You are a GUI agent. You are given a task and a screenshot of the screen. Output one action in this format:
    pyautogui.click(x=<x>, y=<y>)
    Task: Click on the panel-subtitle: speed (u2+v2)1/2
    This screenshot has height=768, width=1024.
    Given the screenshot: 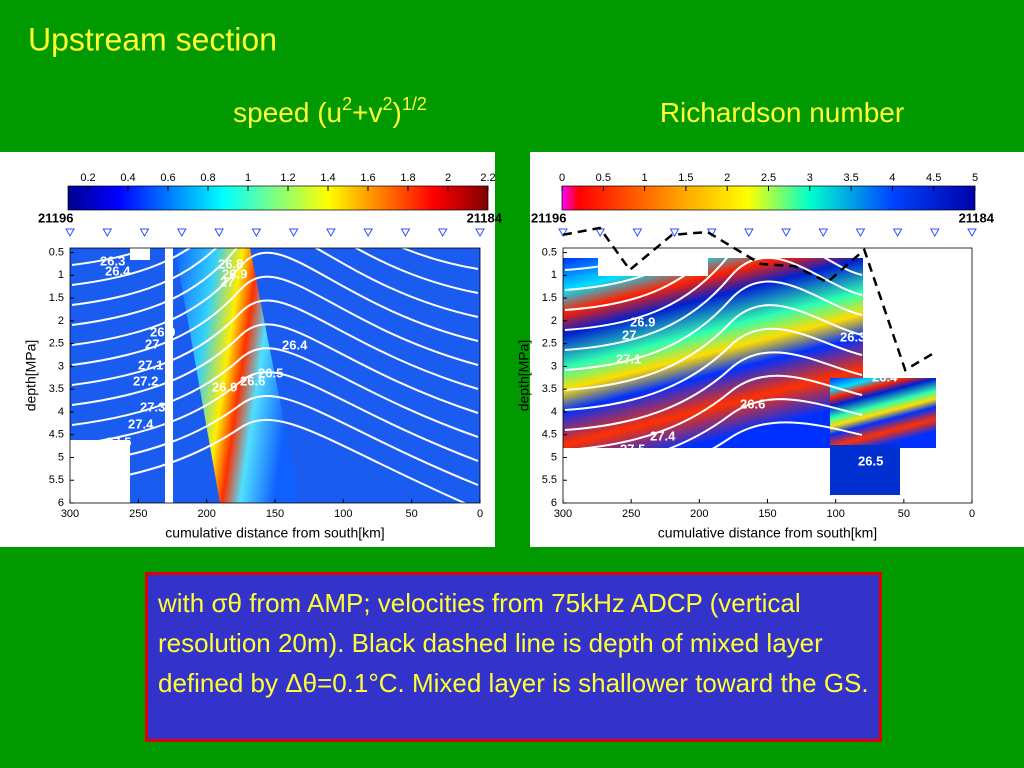 What is the action you would take?
    pyautogui.click(x=330, y=111)
    